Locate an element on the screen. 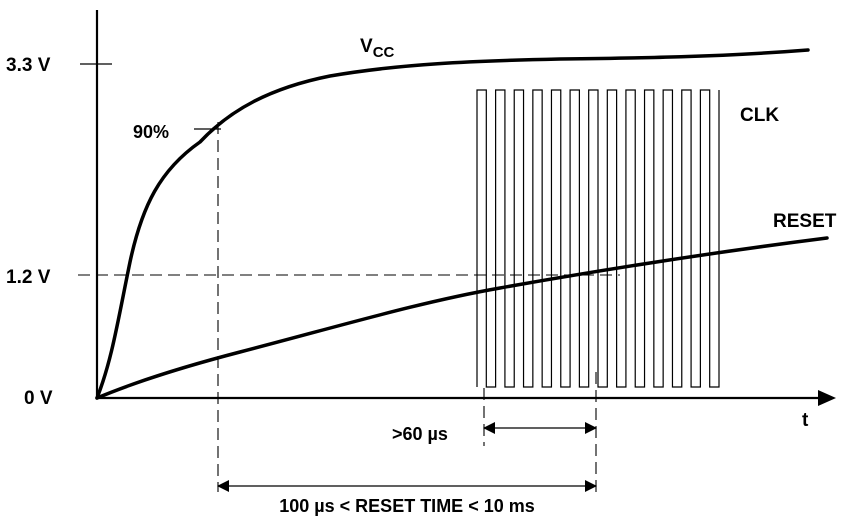 The image size is (845, 518). vcc-label: VCC is located at coordinates (377, 48).